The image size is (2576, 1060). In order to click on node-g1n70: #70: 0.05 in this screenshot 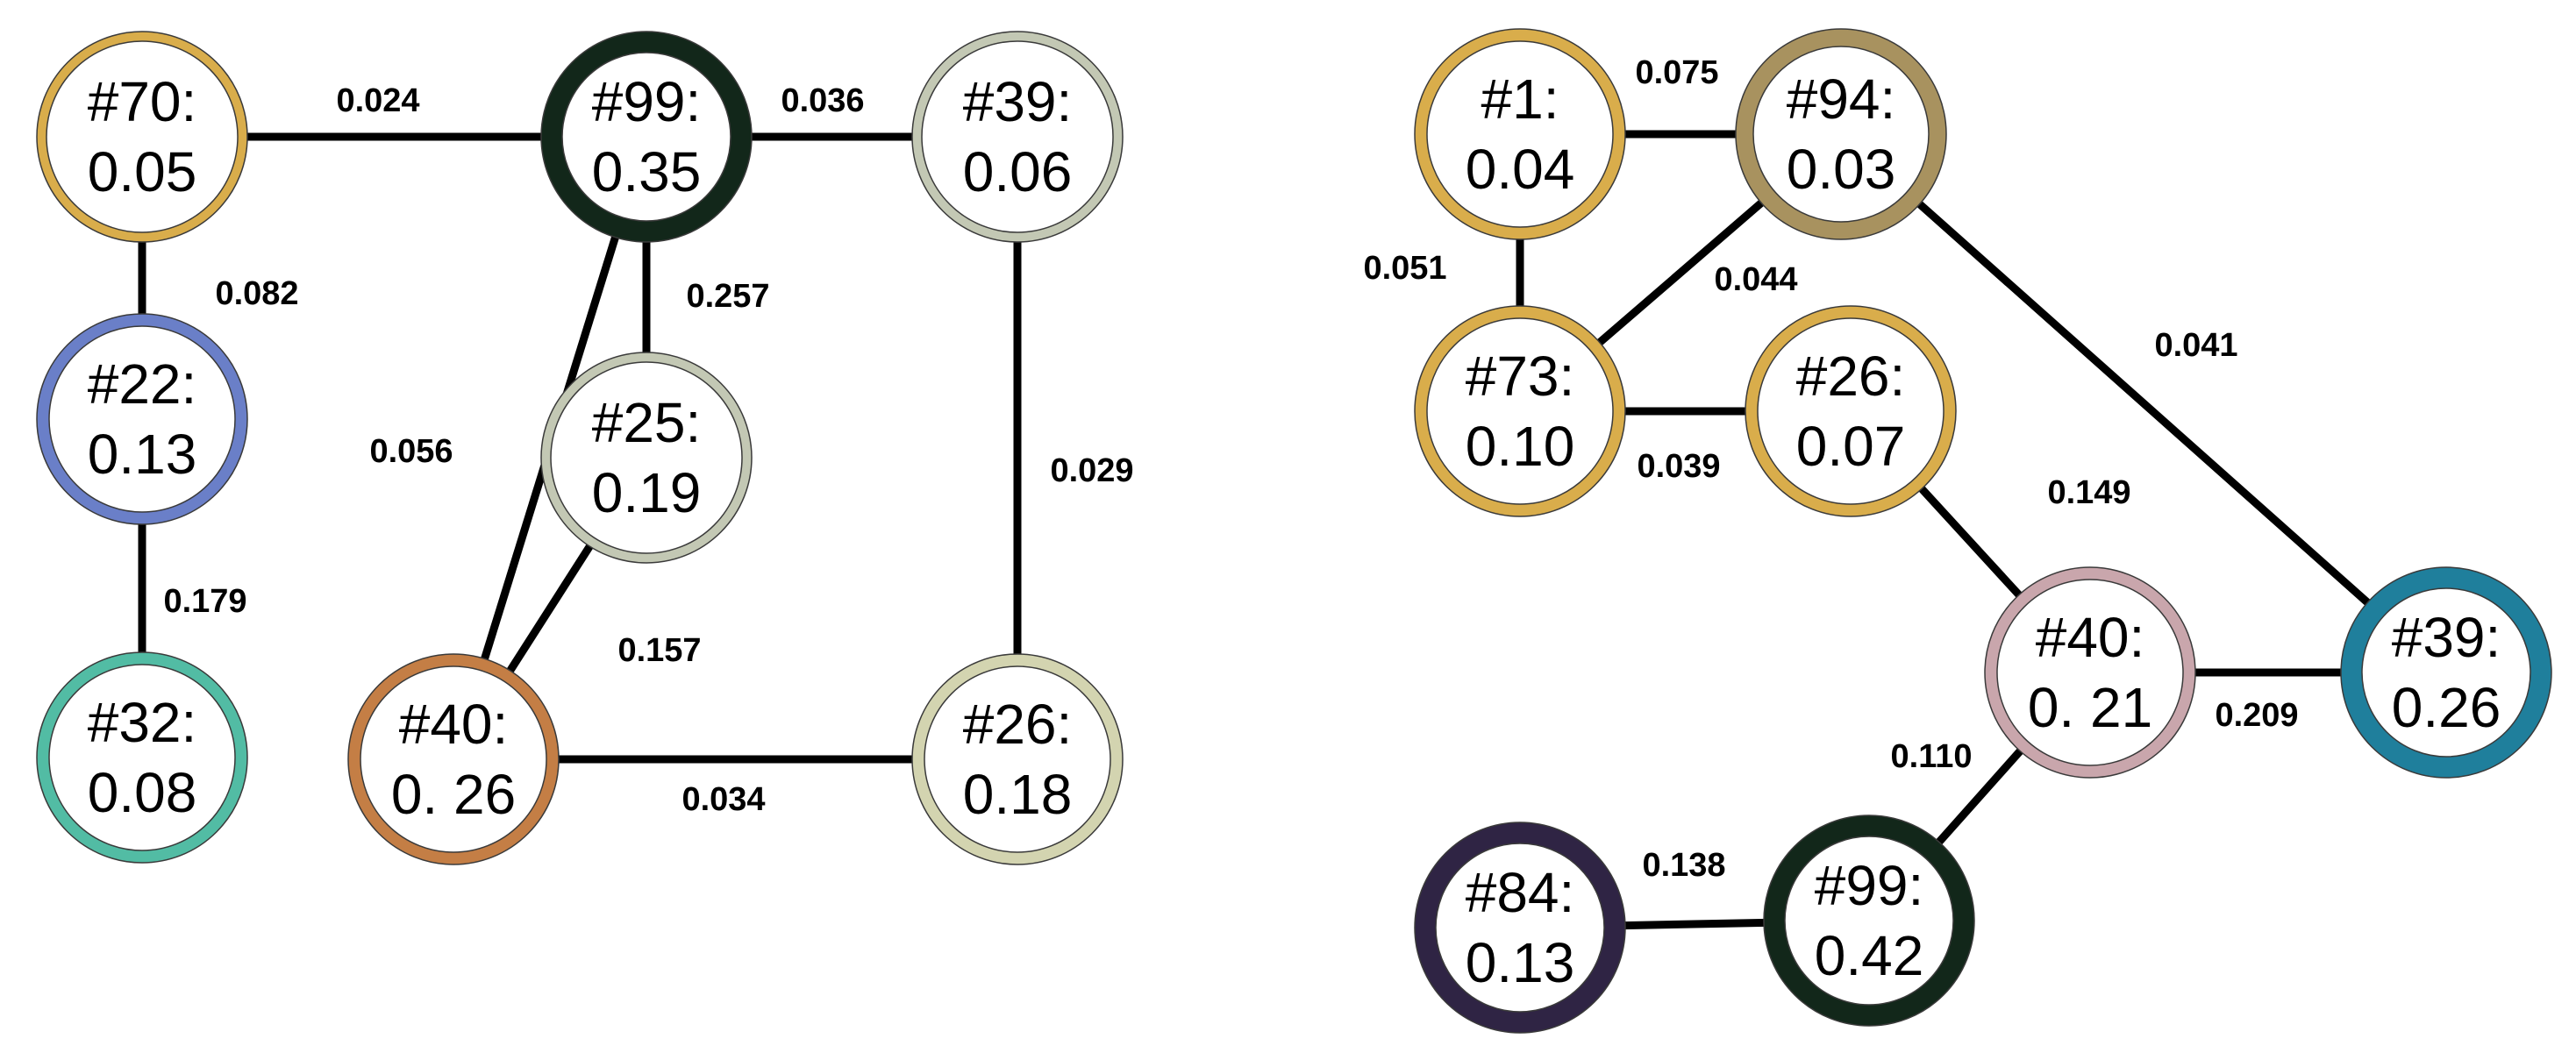, I will do `click(142, 137)`.